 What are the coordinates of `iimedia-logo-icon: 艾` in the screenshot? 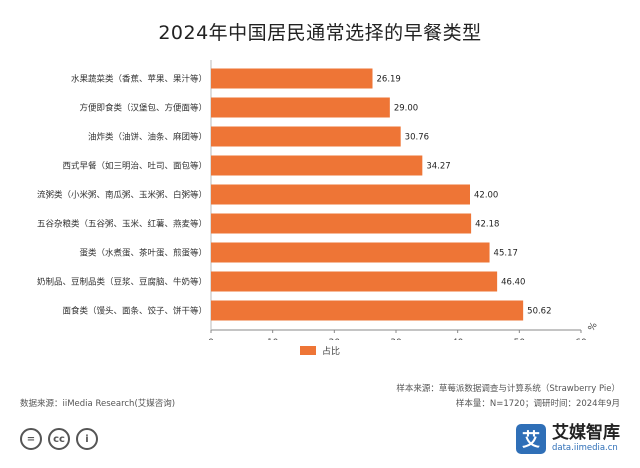 It's located at (531, 439).